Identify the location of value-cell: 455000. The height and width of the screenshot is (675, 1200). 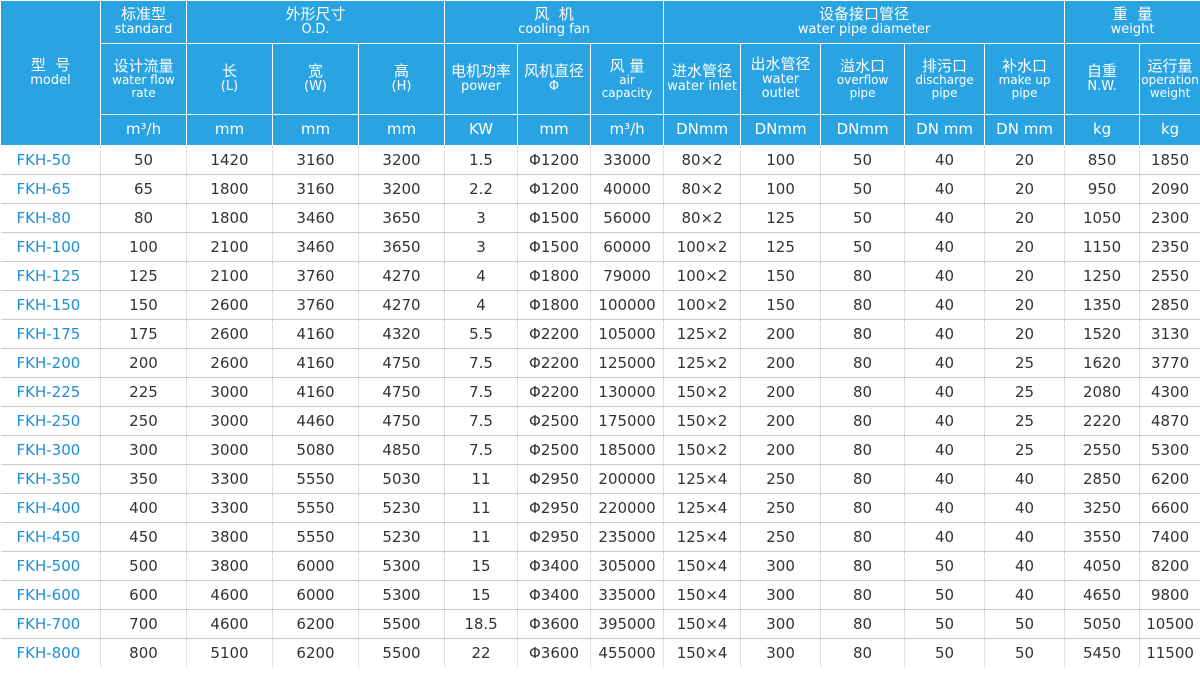
(627, 652).